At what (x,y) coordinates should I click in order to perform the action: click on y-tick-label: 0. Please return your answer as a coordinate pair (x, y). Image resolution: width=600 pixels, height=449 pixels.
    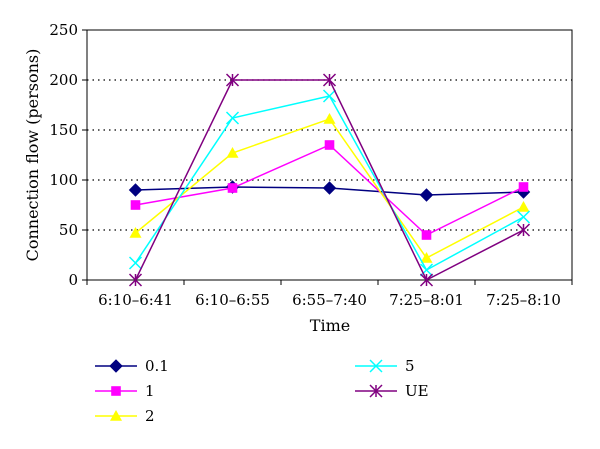
    Looking at the image, I should click on (73, 280).